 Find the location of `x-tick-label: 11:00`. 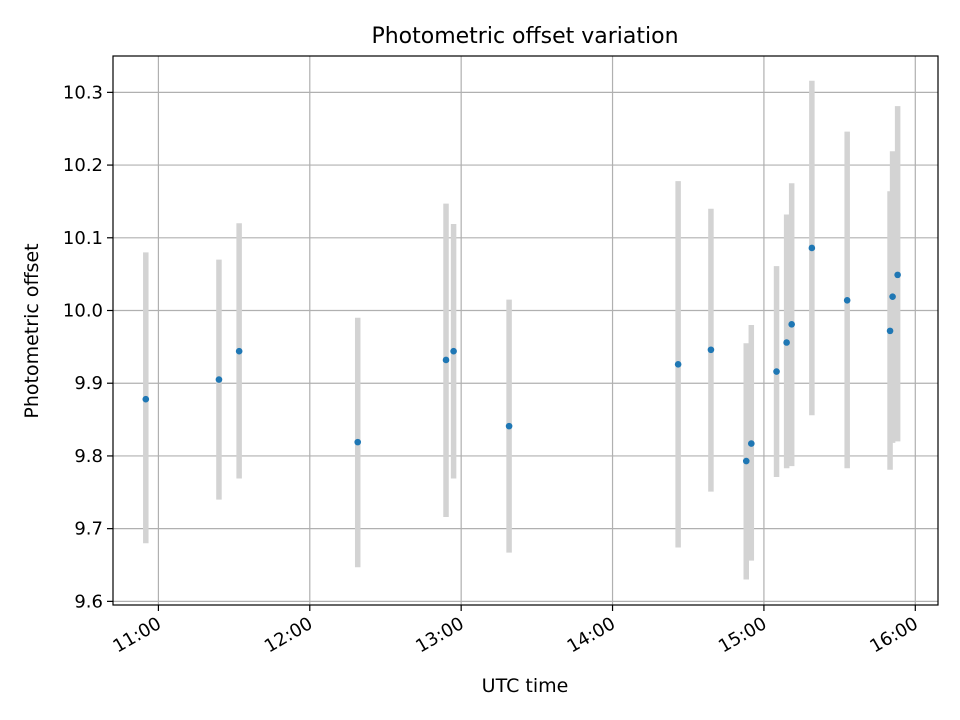

x-tick-label: 11:00 is located at coordinates (136, 635).